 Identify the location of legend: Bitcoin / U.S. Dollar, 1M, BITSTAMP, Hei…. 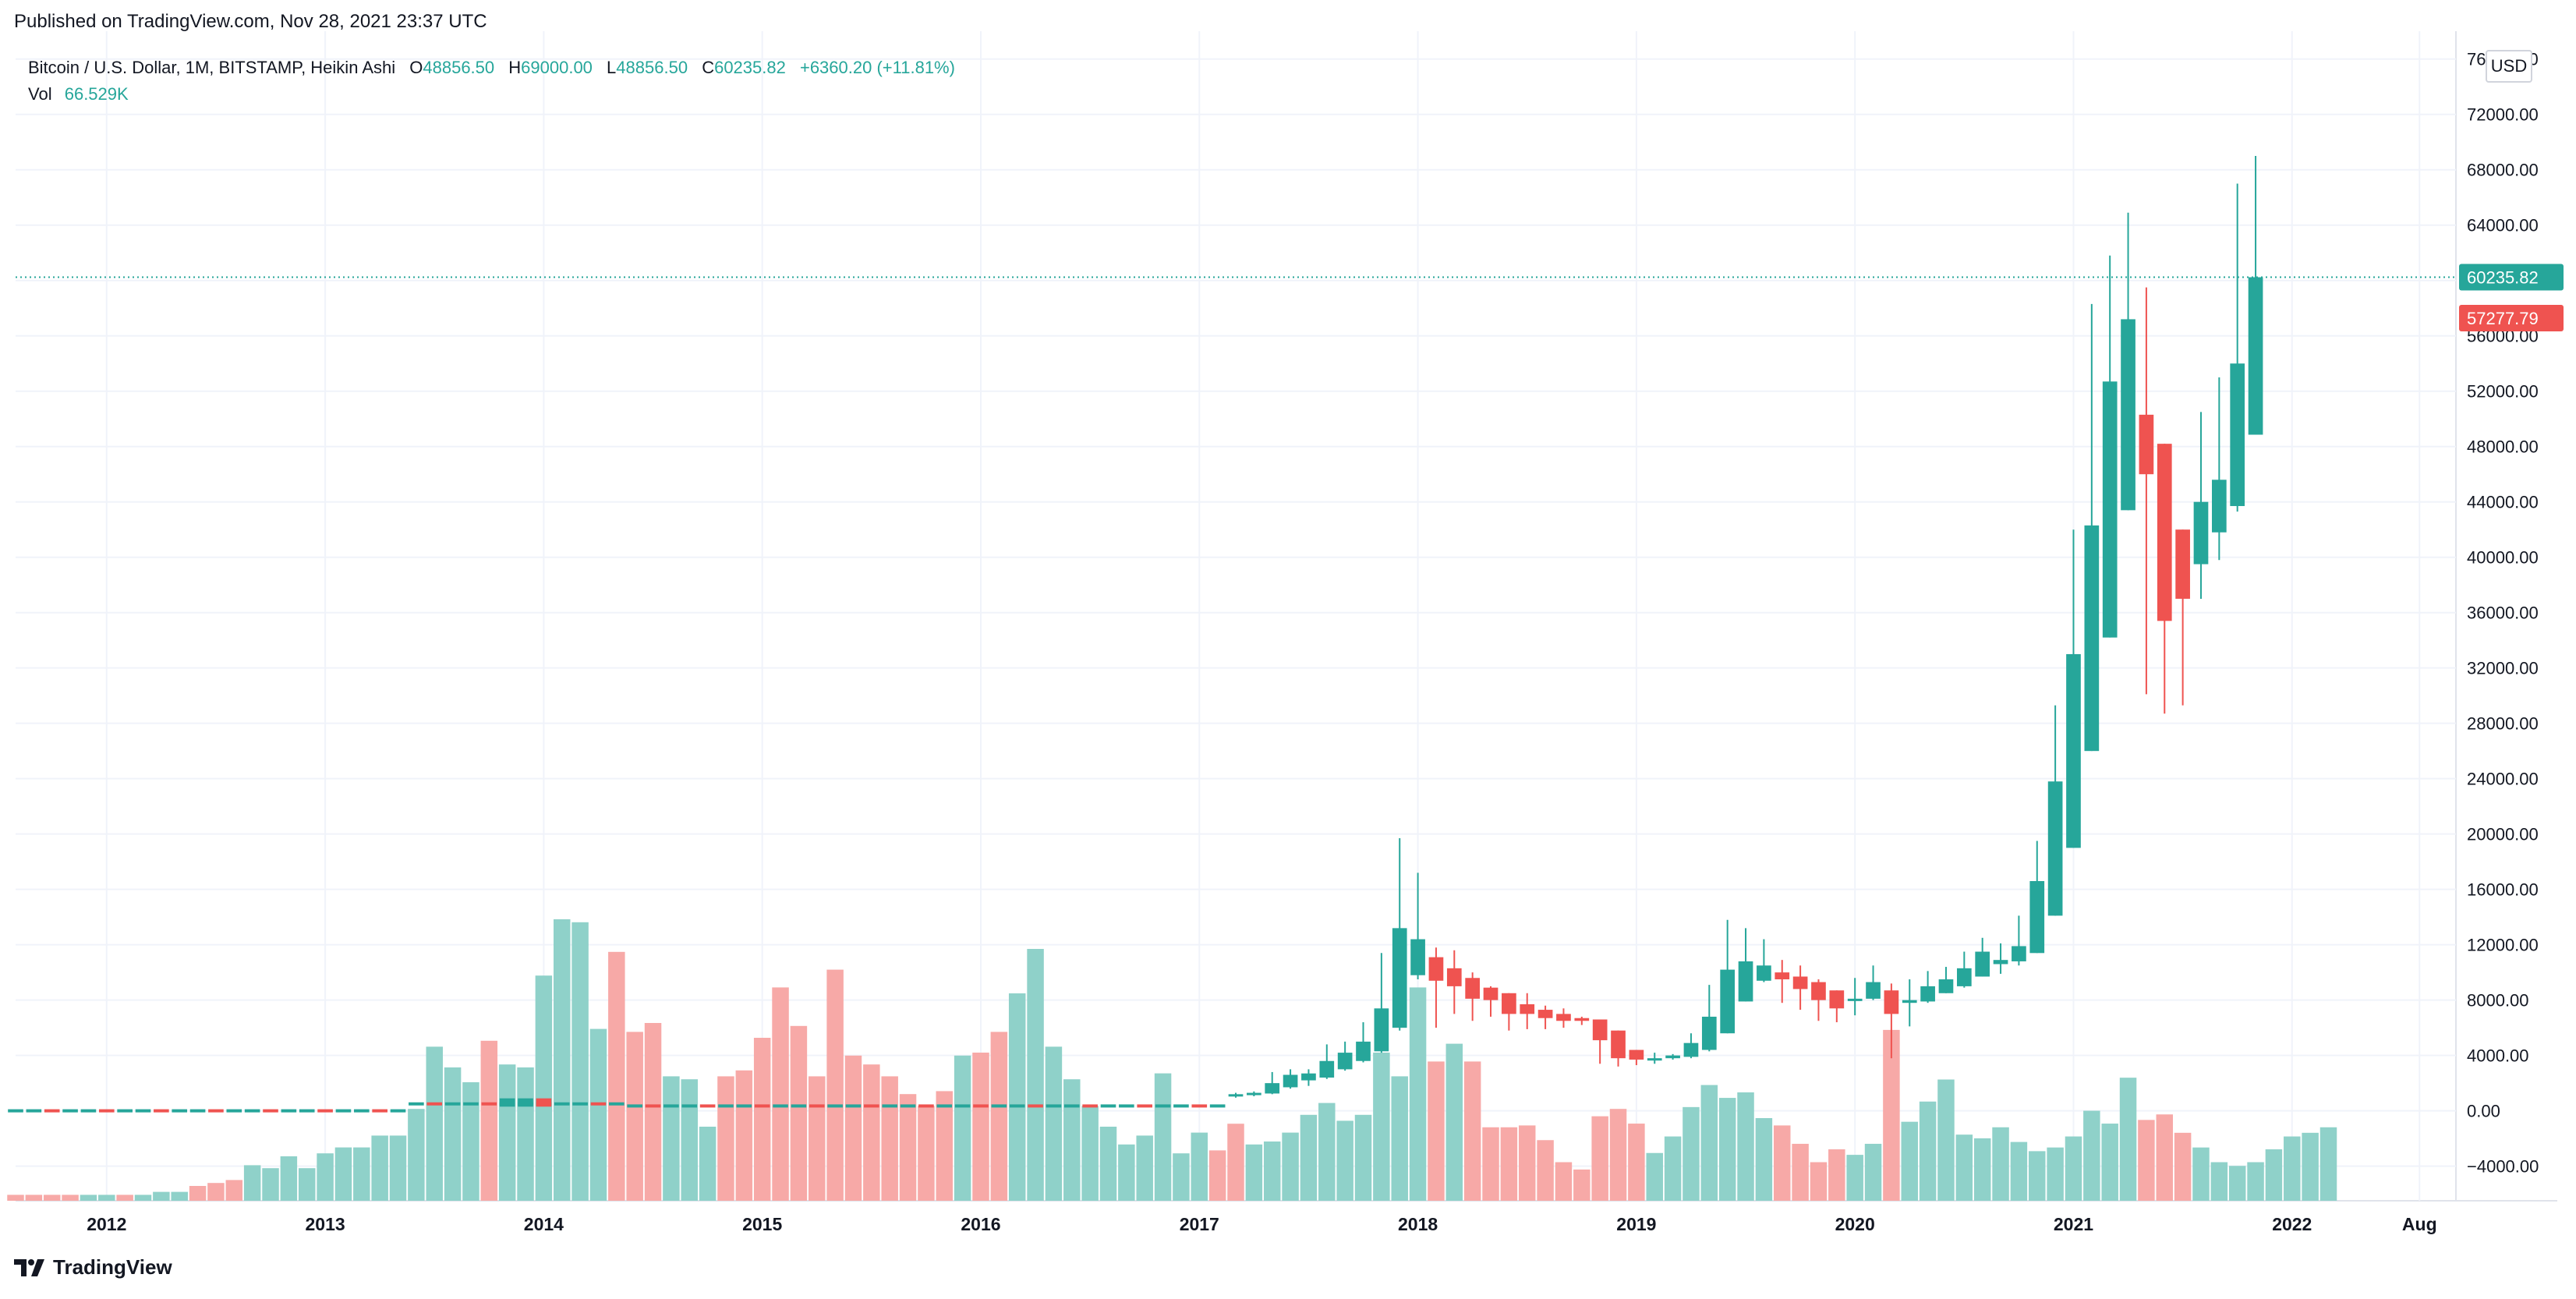
(491, 81).